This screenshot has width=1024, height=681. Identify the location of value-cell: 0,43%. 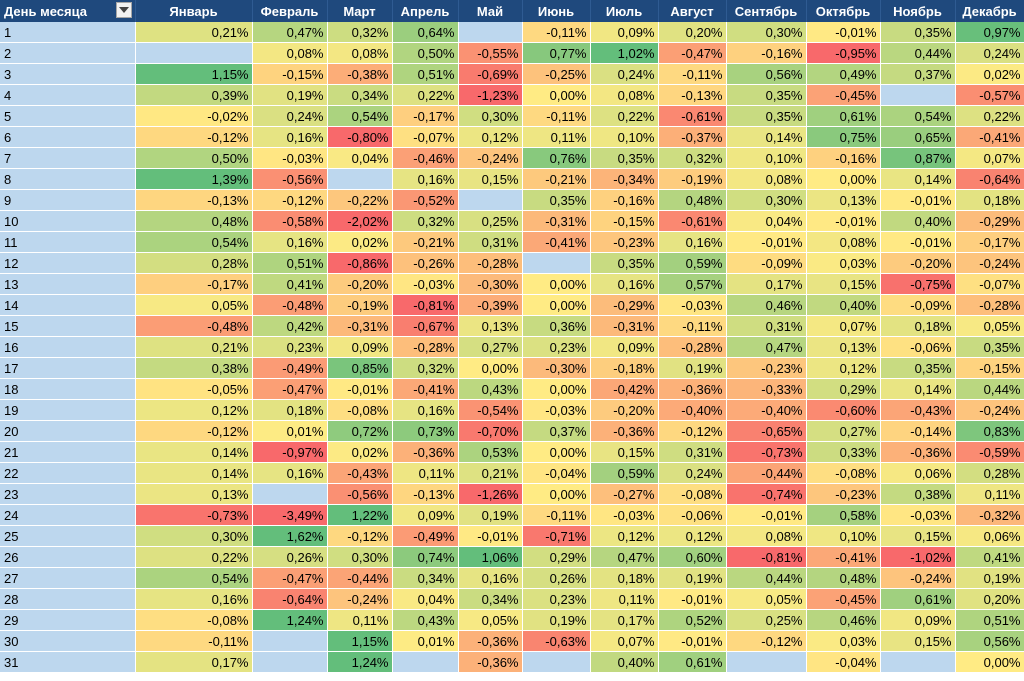
(490, 389).